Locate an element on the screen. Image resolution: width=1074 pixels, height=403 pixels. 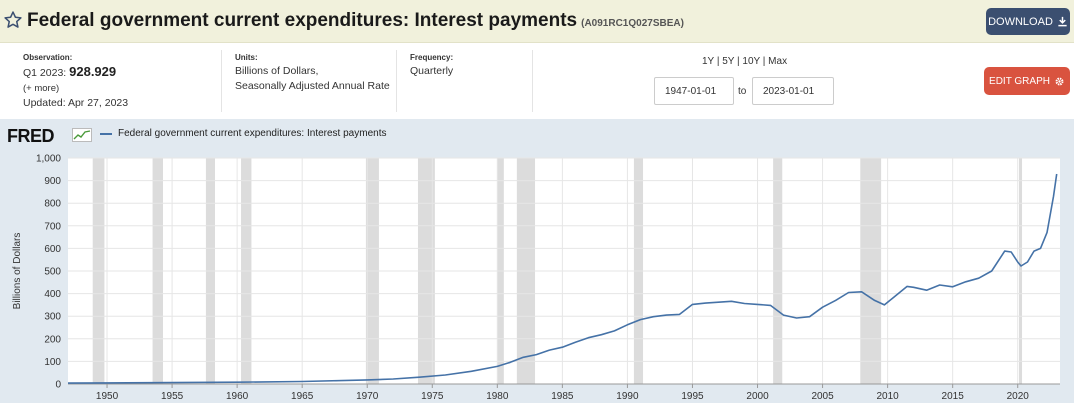
x-tick-label: 2000 is located at coordinates (757, 396).